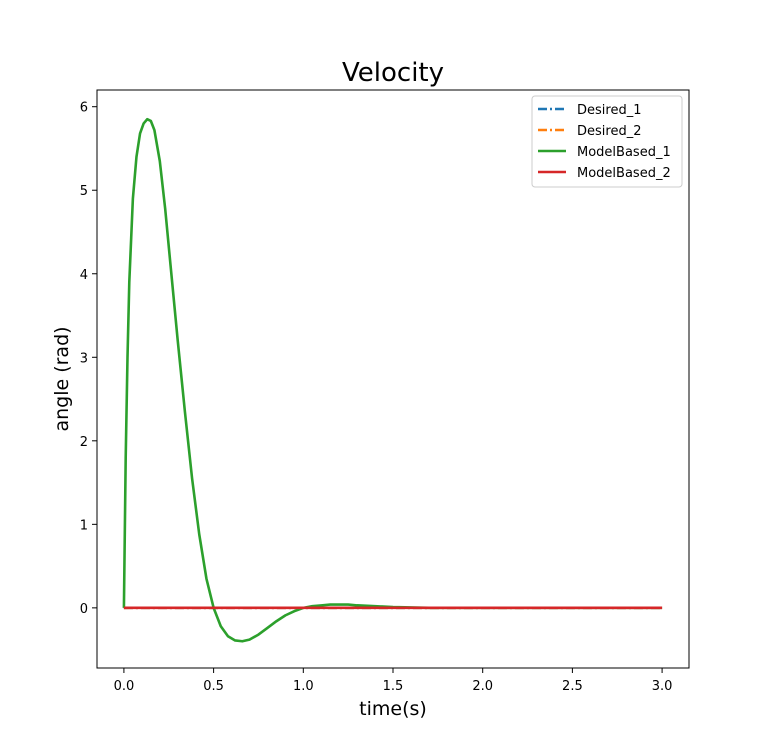  I want to click on chart-title: Velocity, so click(393, 73).